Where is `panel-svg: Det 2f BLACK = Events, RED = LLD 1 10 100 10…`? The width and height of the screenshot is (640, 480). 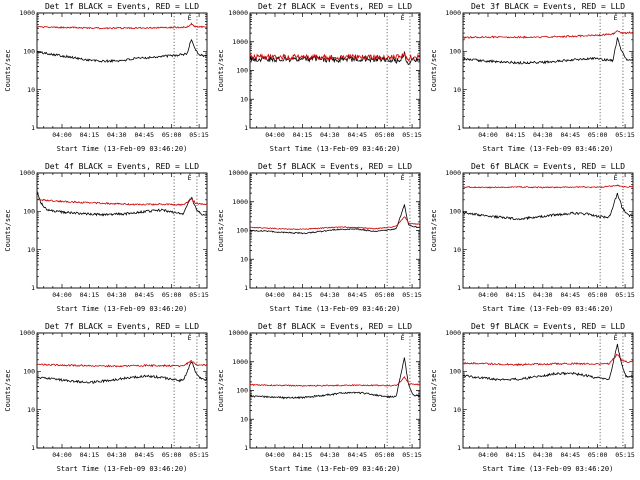 panel-svg: Det 2f BLACK = Events, RED = LLD 1 10 100 10… is located at coordinates (319, 77).